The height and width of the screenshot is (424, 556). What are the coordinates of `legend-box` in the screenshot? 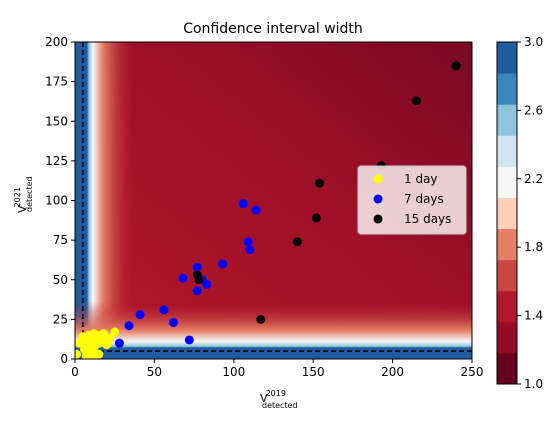 It's located at (412, 200).